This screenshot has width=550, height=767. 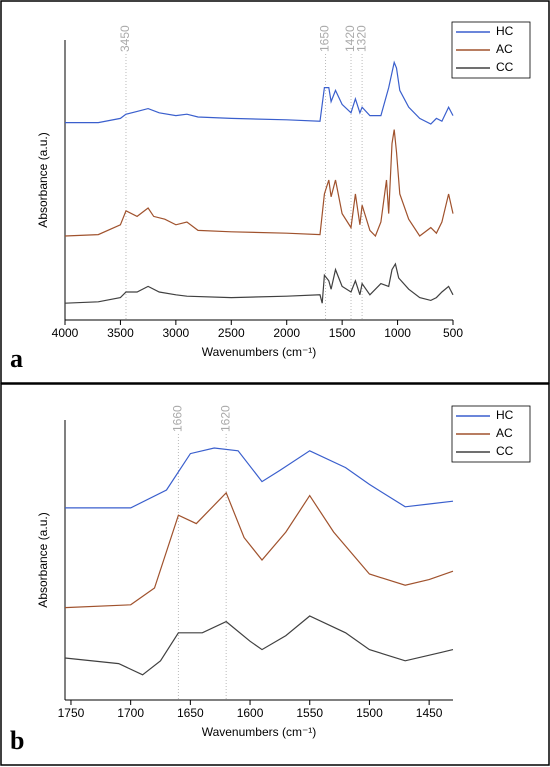 I want to click on x-tick-label: 2000, so click(x=286, y=333).